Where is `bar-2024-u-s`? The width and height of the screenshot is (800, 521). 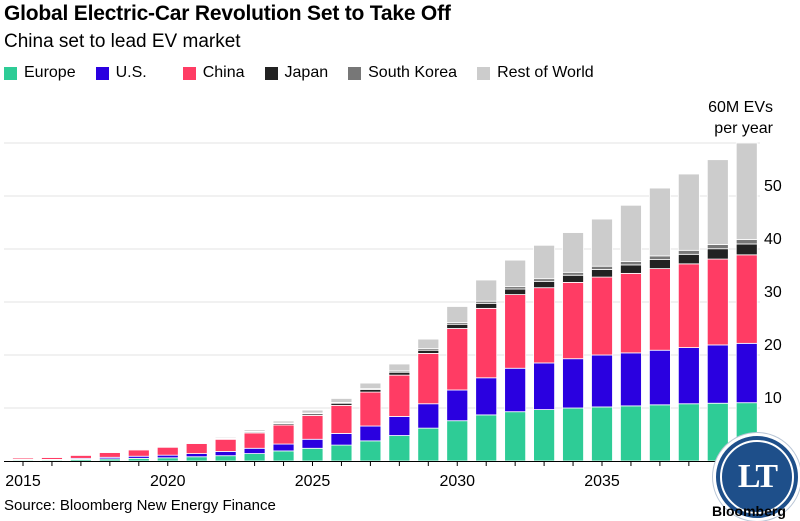 bar-2024-u-s is located at coordinates (283, 447).